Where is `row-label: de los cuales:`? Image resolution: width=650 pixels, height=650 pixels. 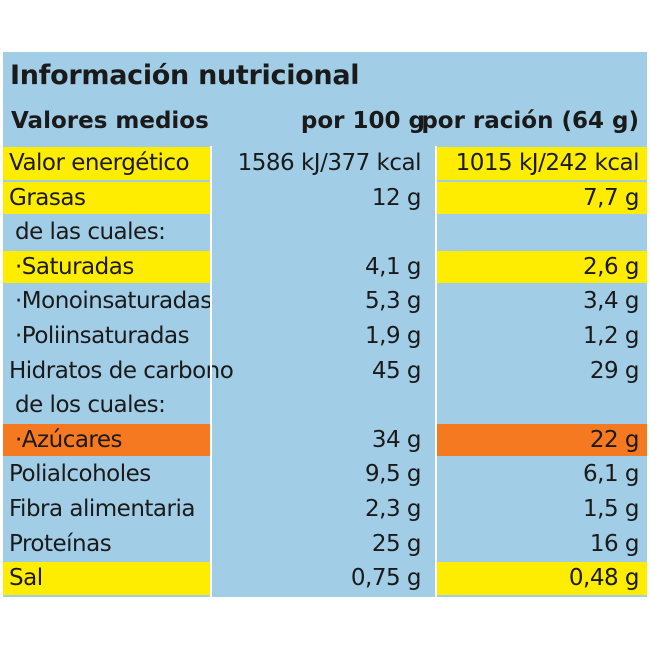 row-label: de los cuales: is located at coordinates (90, 405).